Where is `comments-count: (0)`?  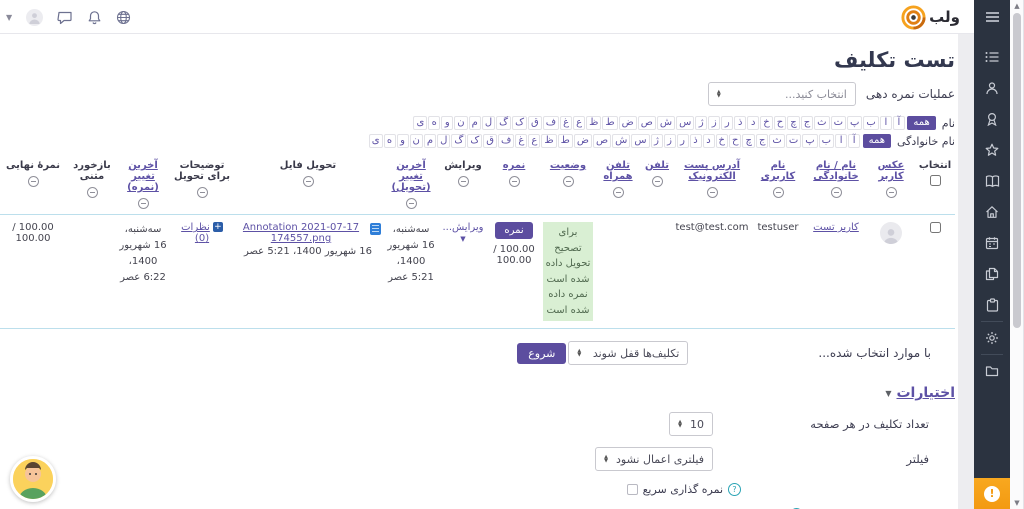 comments-count: (0) is located at coordinates (202, 238).